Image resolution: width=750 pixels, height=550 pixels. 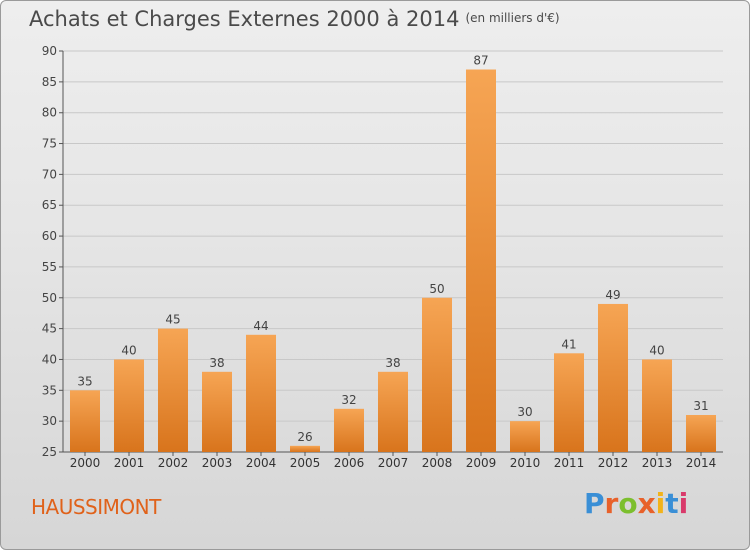 What do you see at coordinates (49, 236) in the screenshot?
I see `y-tick-label: 60` at bounding box center [49, 236].